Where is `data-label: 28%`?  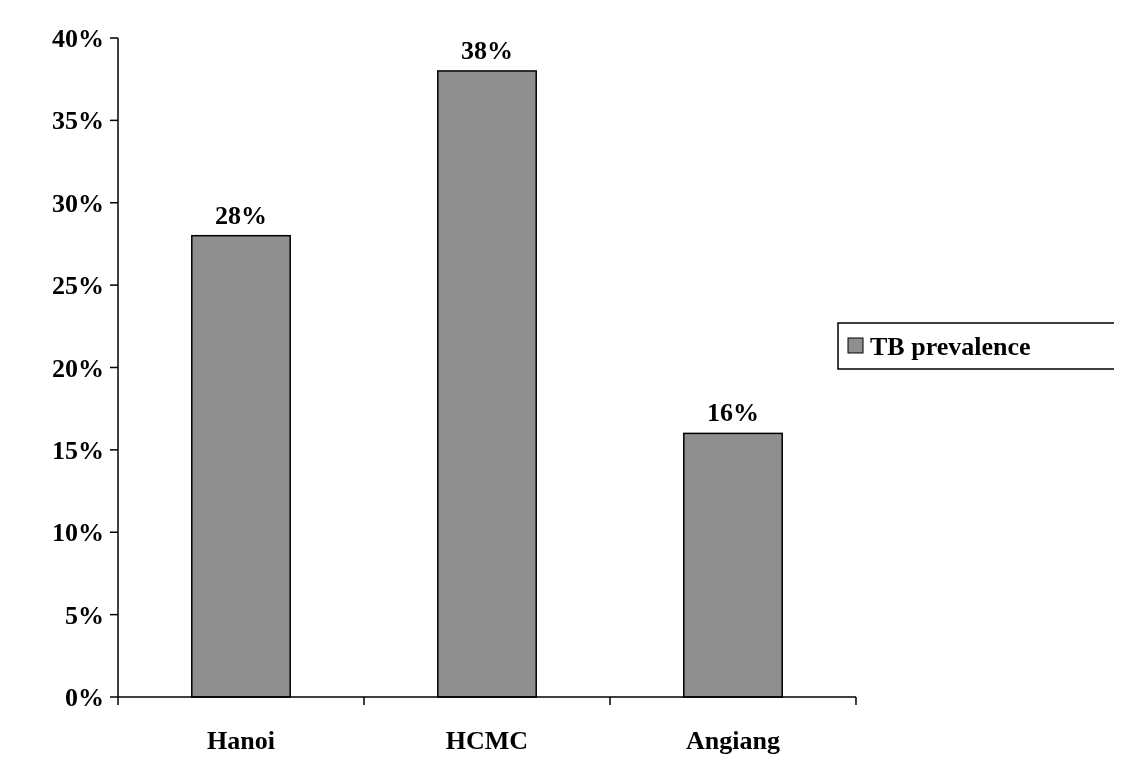 data-label: 28% is located at coordinates (241, 215).